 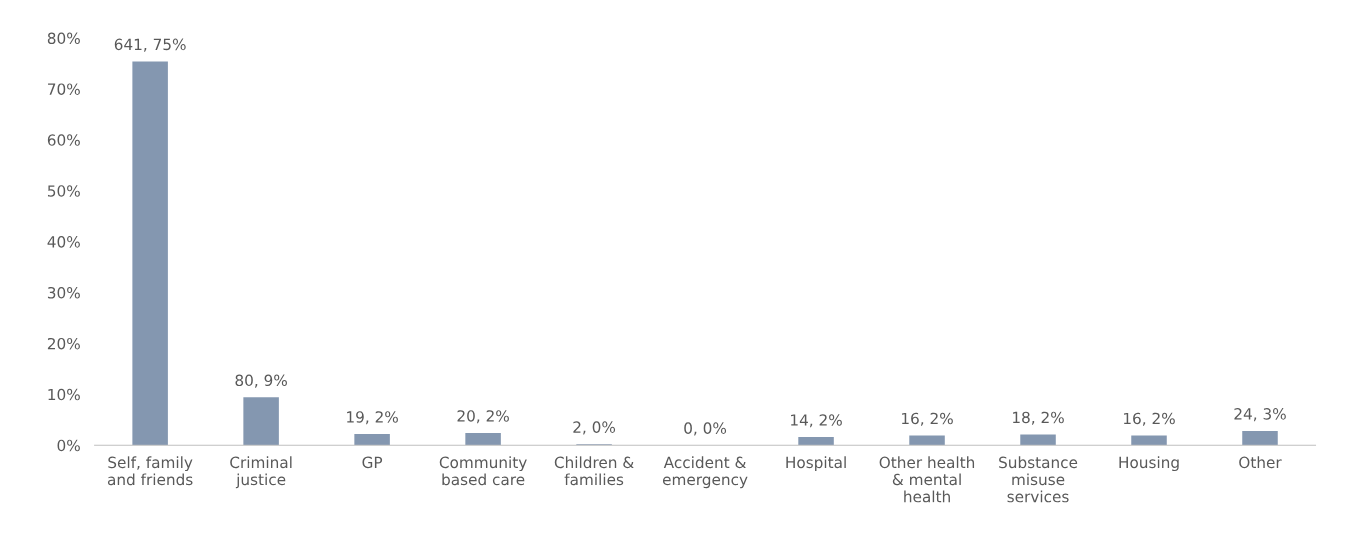 What do you see at coordinates (150, 471) in the screenshot?
I see `x-tick-label: Self, family and friends` at bounding box center [150, 471].